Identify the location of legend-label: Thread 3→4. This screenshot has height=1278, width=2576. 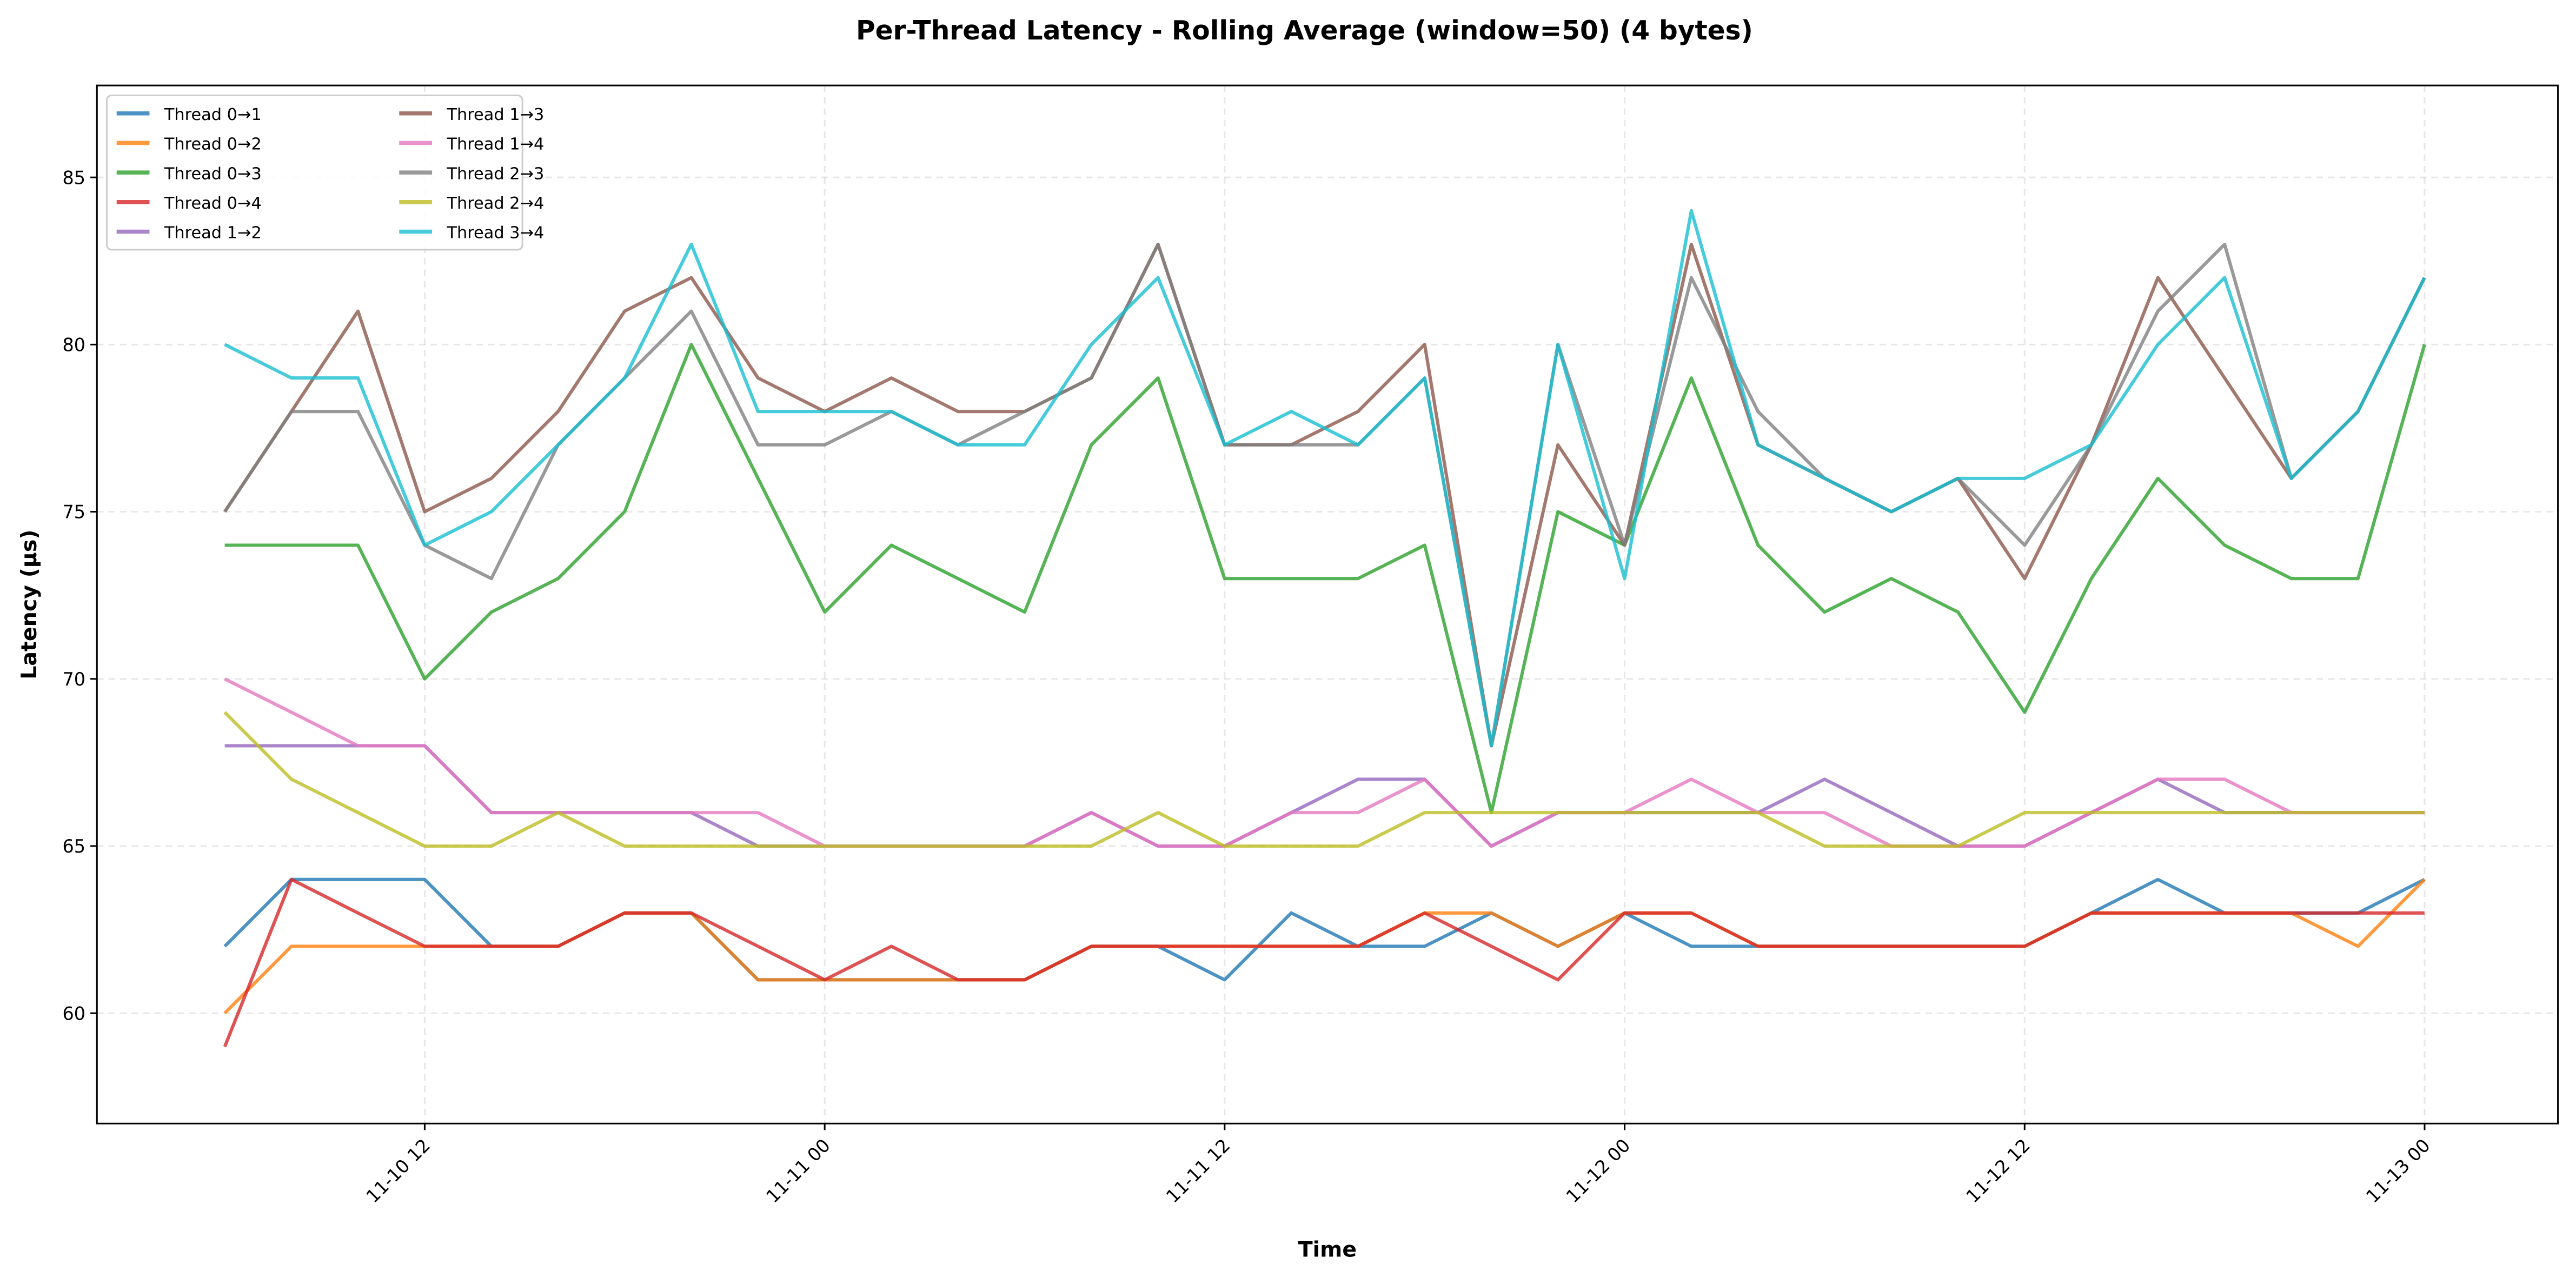
(495, 234).